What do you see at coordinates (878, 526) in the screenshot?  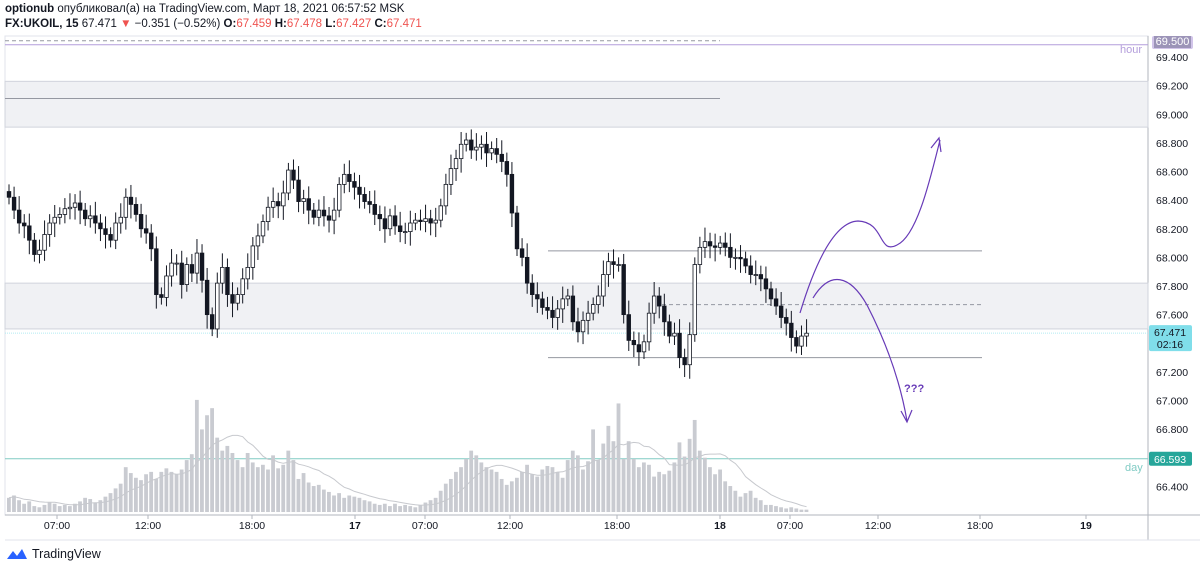 I see `time-tick-label: 12:00` at bounding box center [878, 526].